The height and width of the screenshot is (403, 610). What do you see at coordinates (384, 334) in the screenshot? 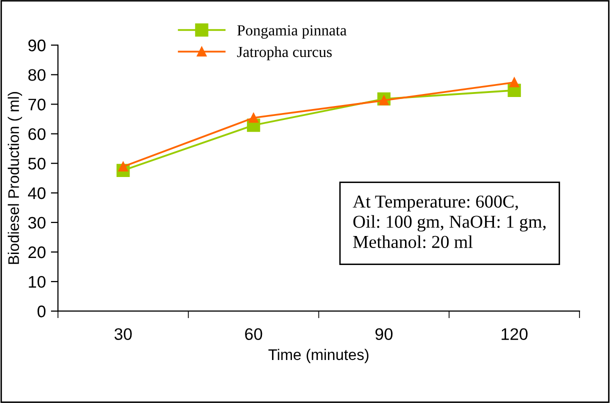
I see `x-tick-label: 90` at bounding box center [384, 334].